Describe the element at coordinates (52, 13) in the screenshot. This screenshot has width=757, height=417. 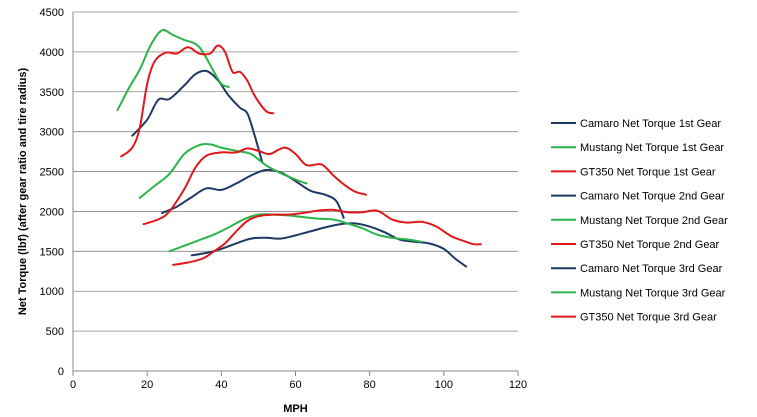
I see `y-tick-label: 4500` at that location.